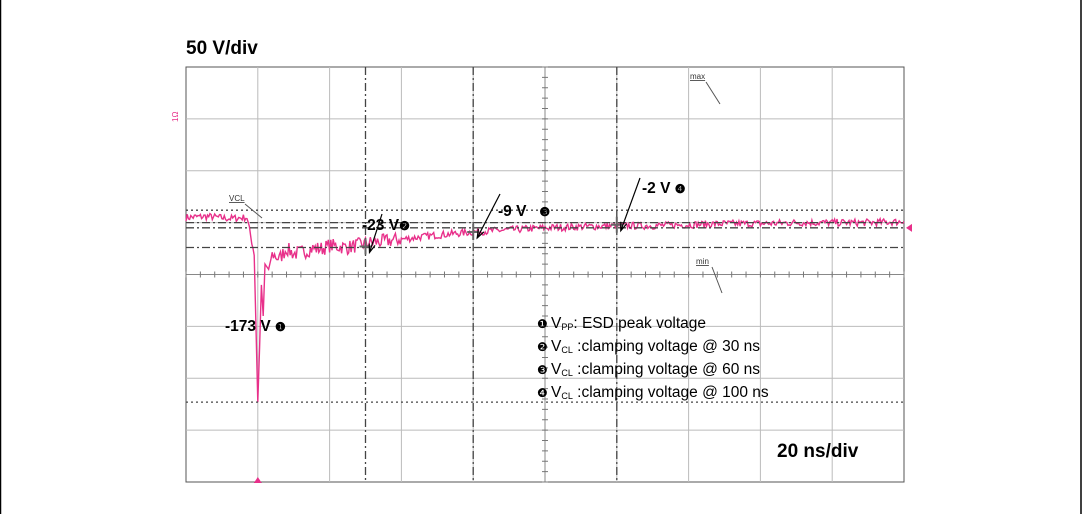  Describe the element at coordinates (237, 198) in the screenshot. I see `vcl-tag: VCL` at that location.